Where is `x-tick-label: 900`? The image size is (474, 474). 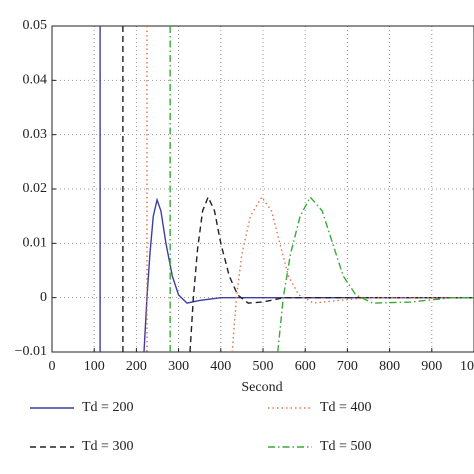
x-tick-label: 900 is located at coordinates (431, 366).